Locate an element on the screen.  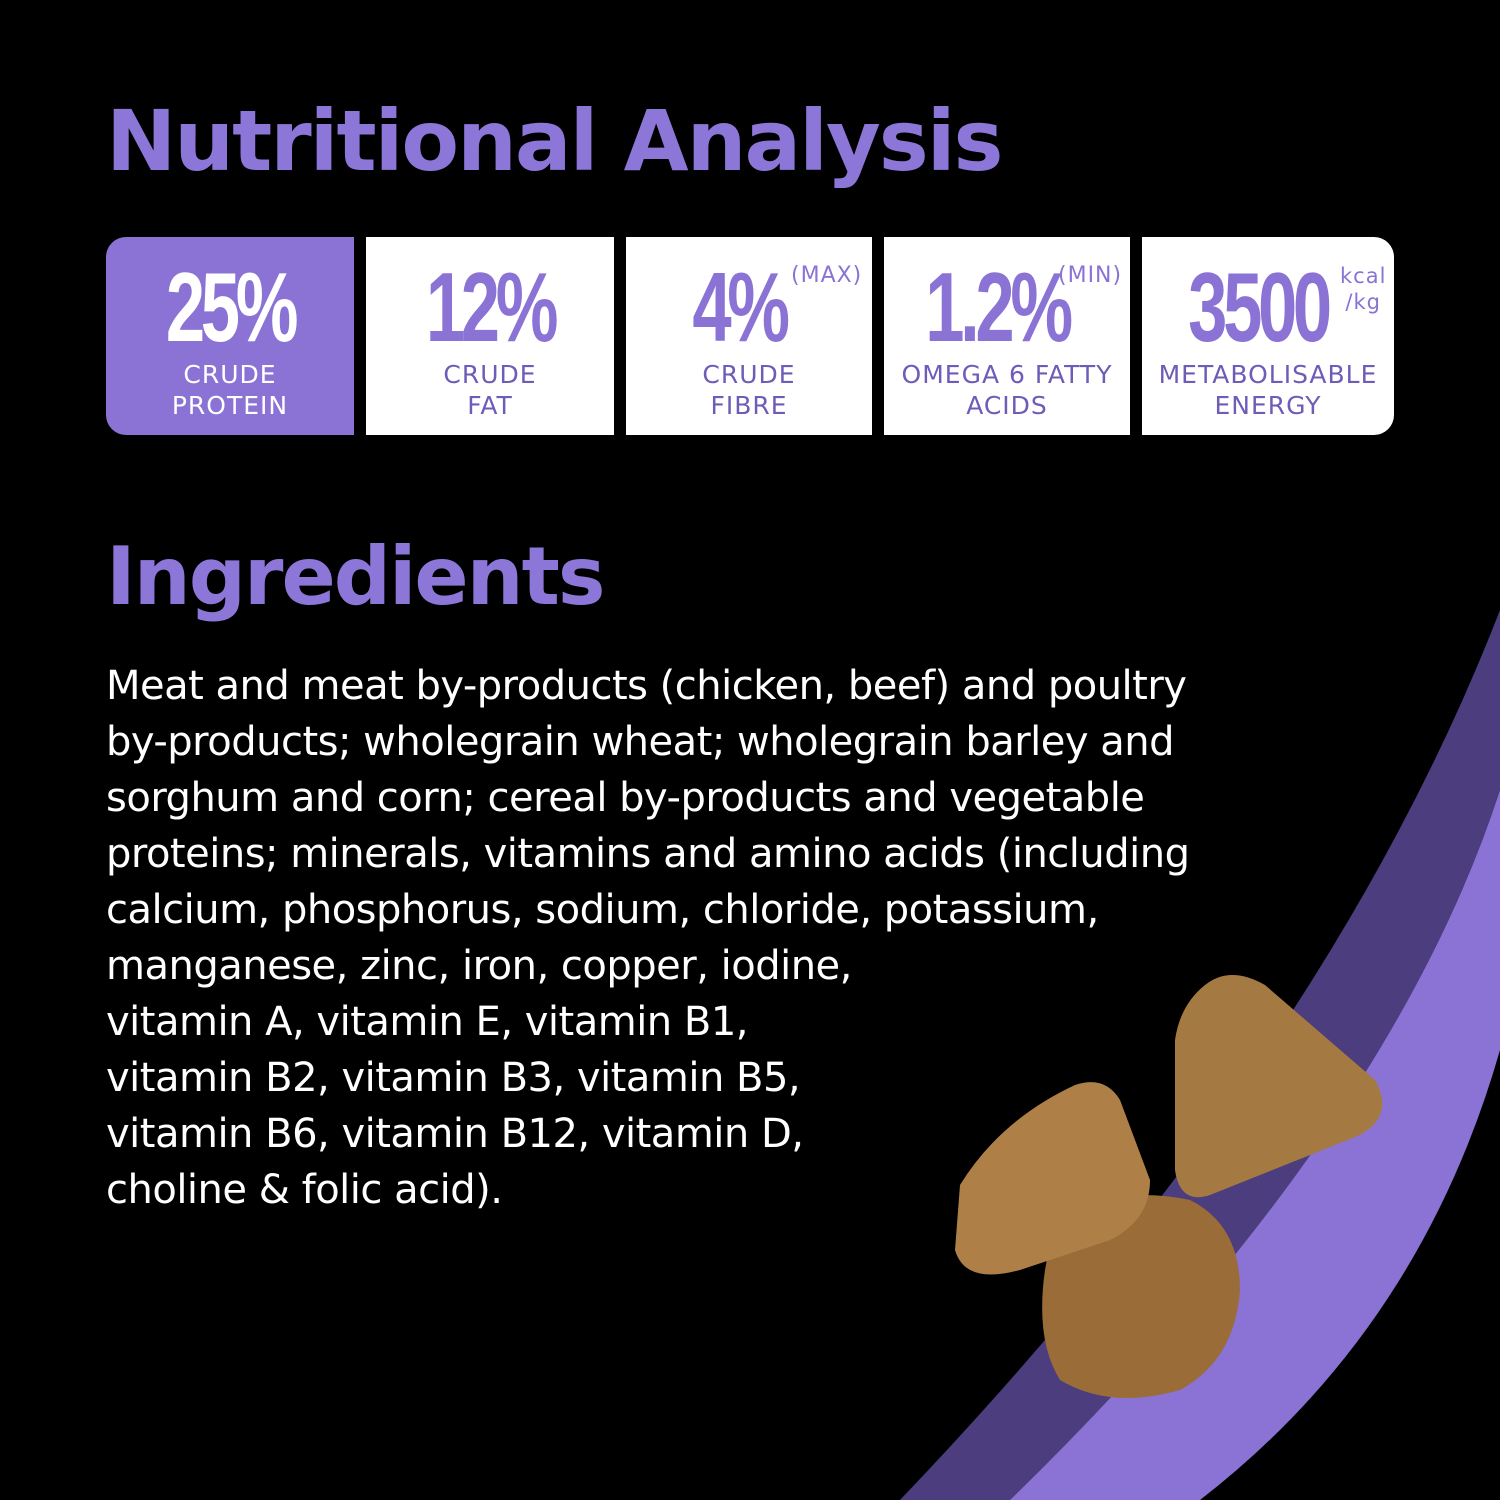
ingredients-line: vitamin A, vitamin E, vitamin B1, is located at coordinates (427, 1022).